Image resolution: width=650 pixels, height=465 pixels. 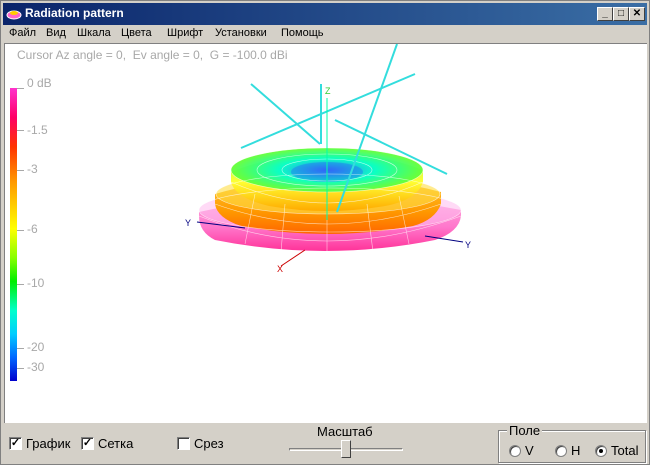 I want to click on grid-check-icon: ✓, so click(x=87, y=443).